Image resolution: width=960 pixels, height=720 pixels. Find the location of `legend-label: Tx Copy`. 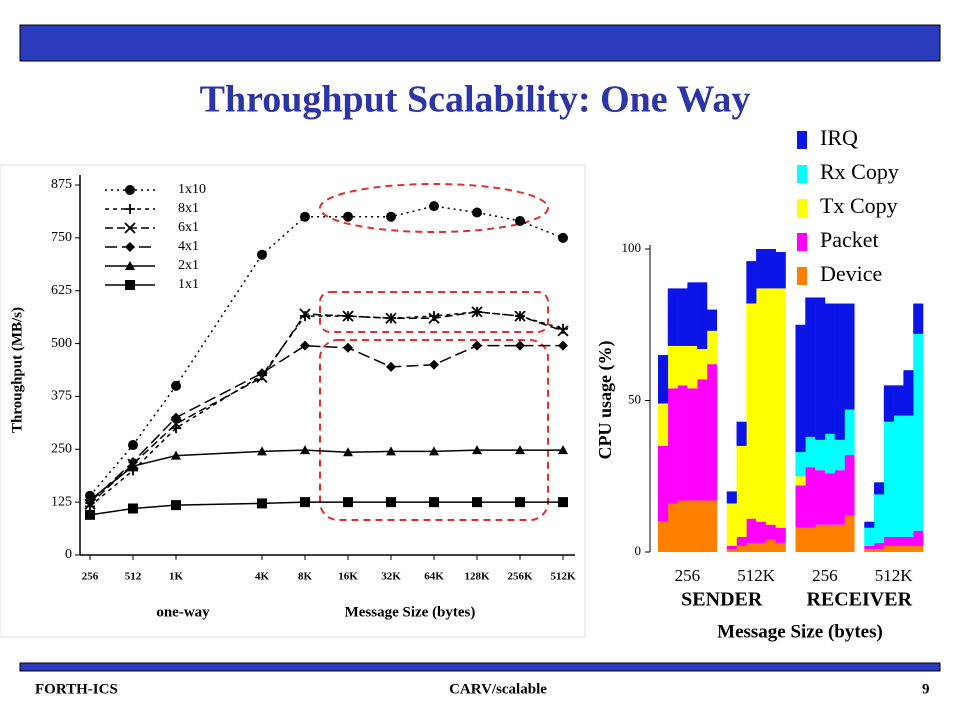

legend-label: Tx Copy is located at coordinates (859, 205).